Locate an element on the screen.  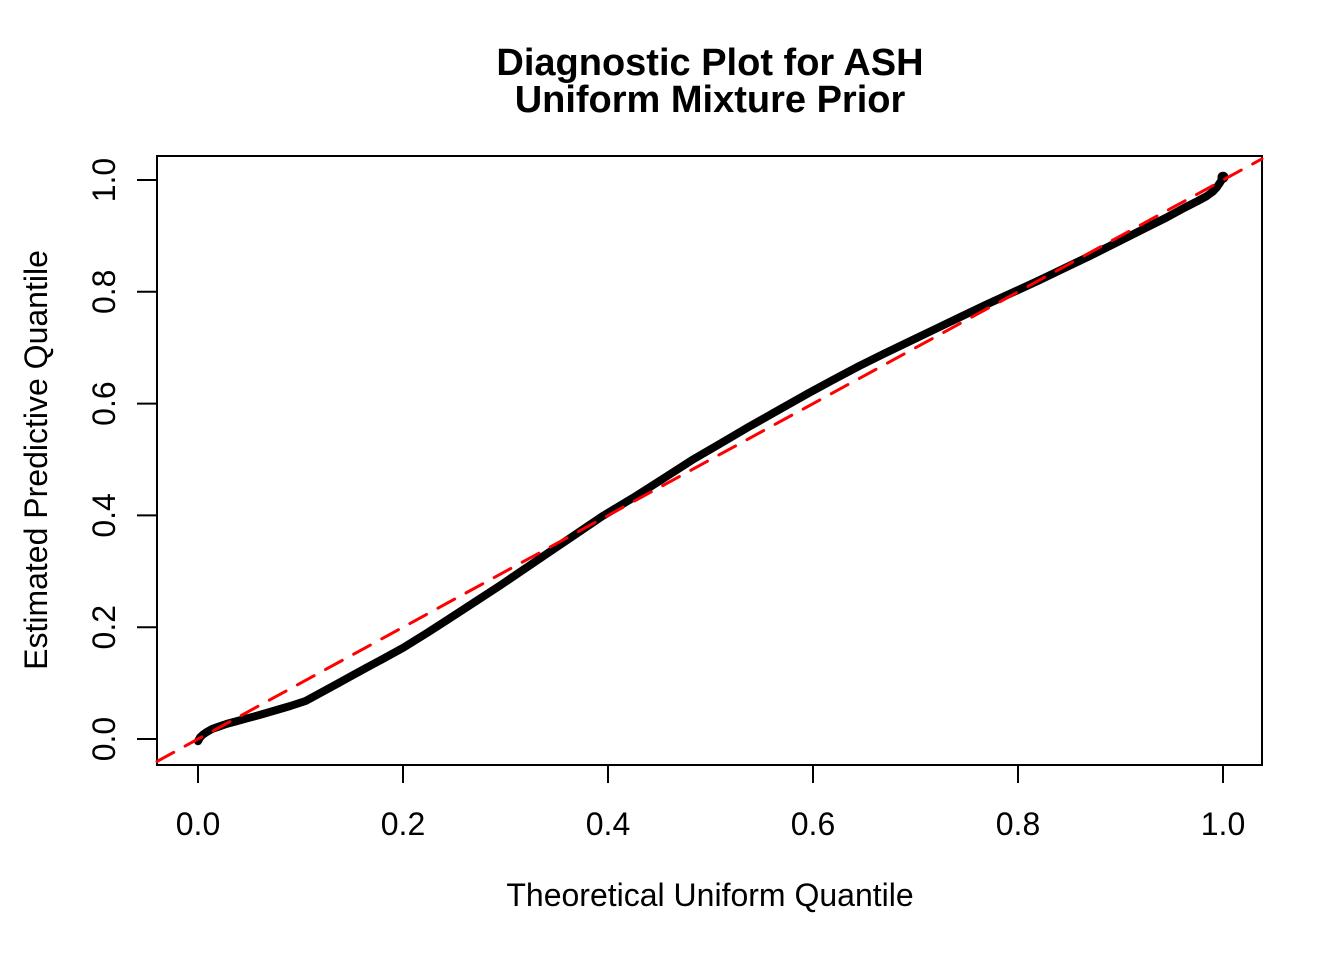
y-tick-label: 0.0 is located at coordinates (104, 739).